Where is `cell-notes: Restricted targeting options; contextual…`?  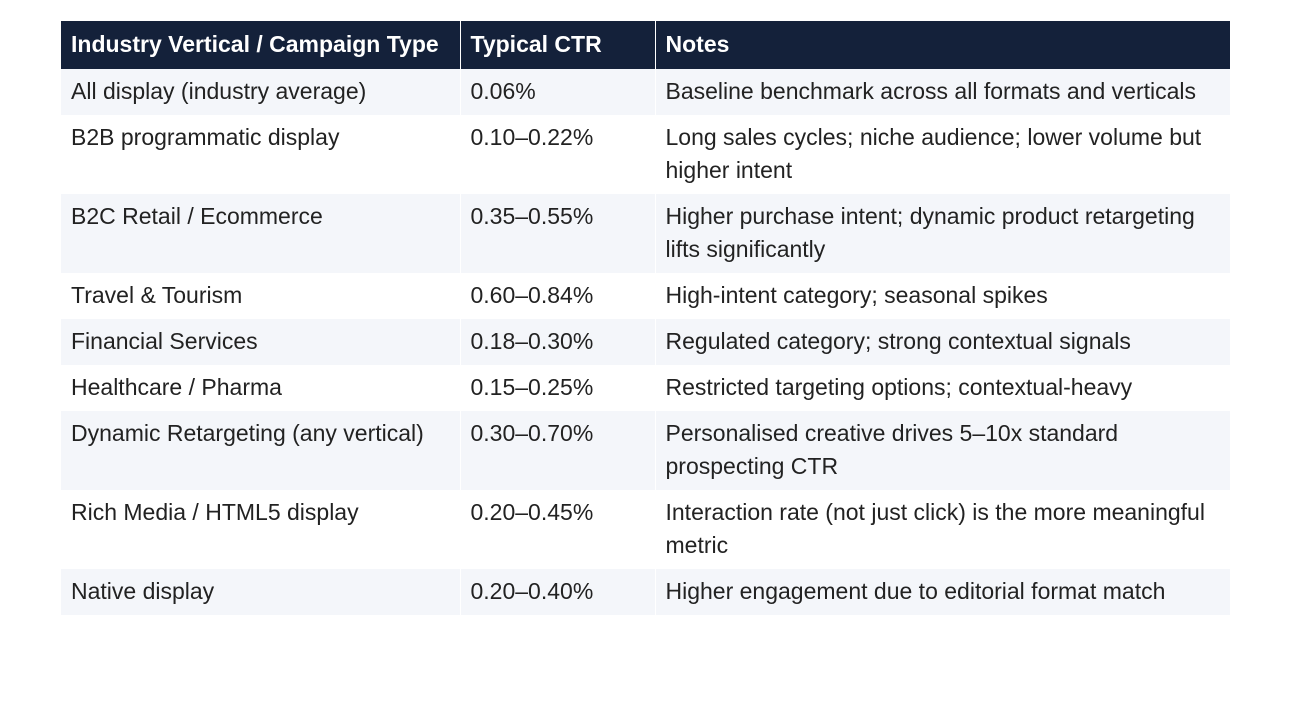
cell-notes: Restricted targeting options; contextual… is located at coordinates (942, 388).